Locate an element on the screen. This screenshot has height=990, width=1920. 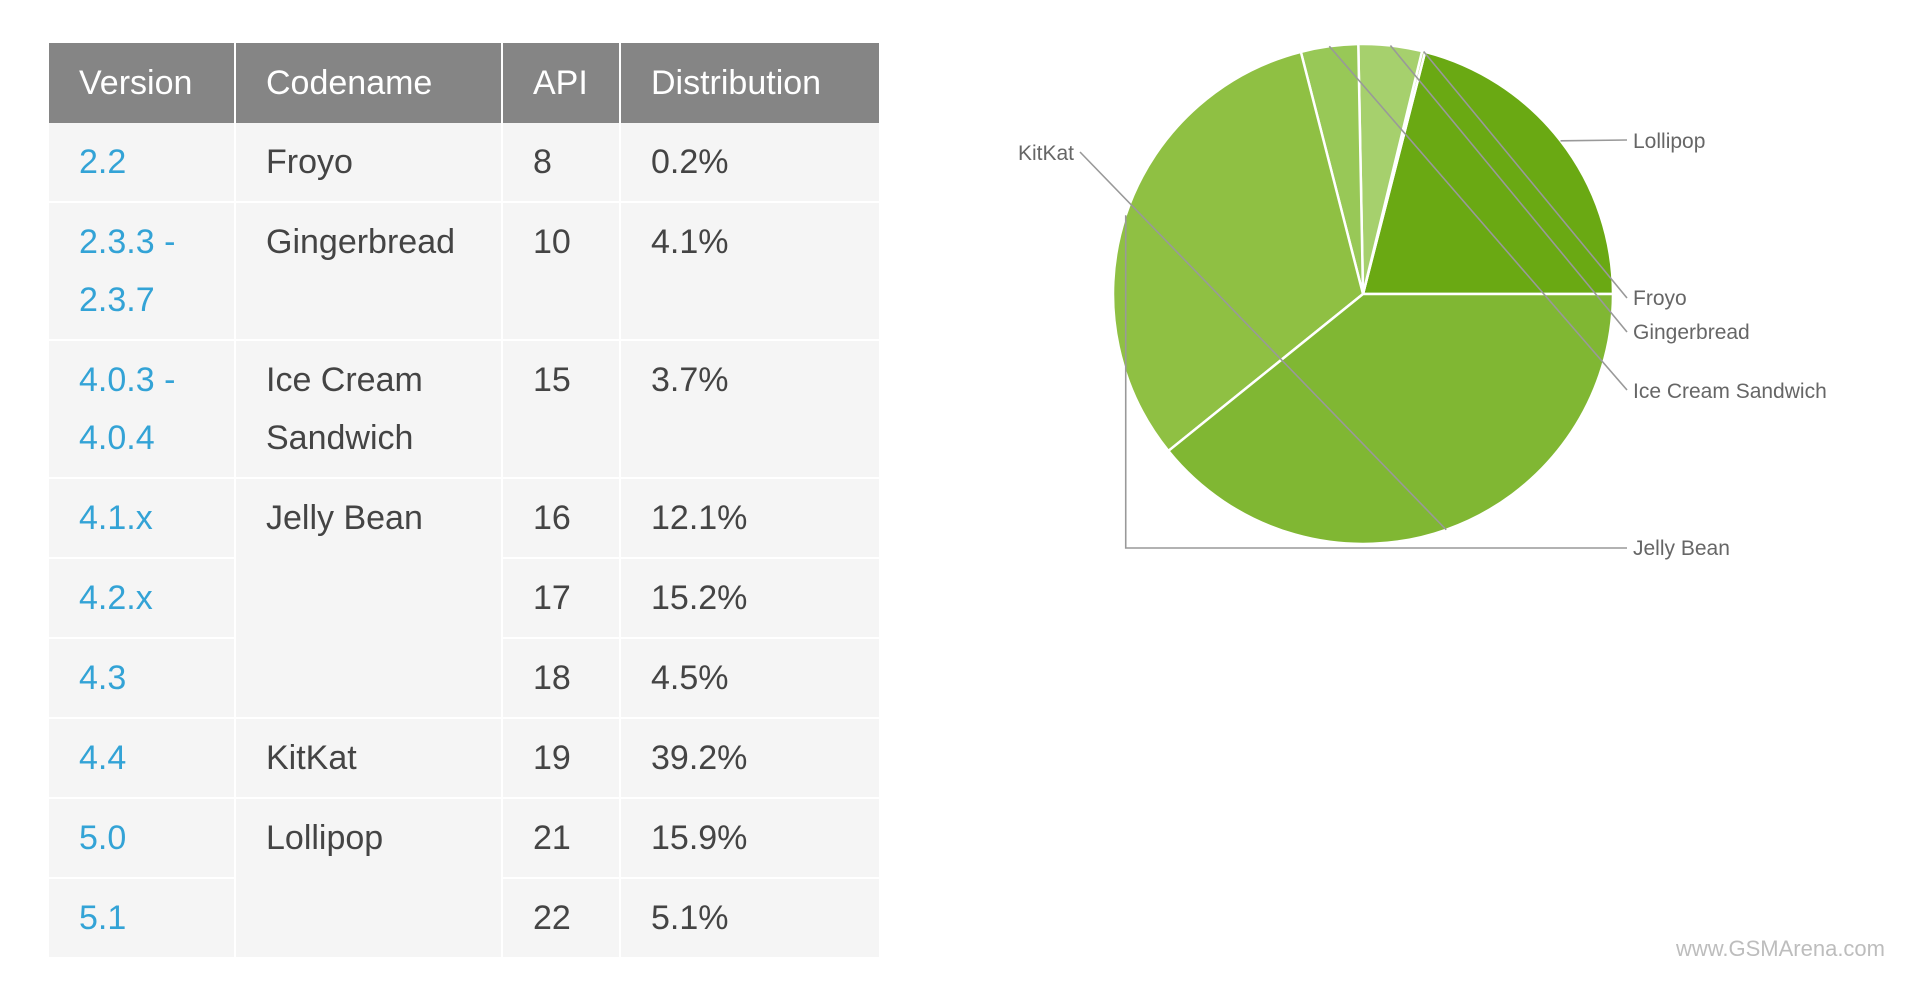
table-row: 5.0 Lollipop 21 15.9% is located at coordinates (464, 879).